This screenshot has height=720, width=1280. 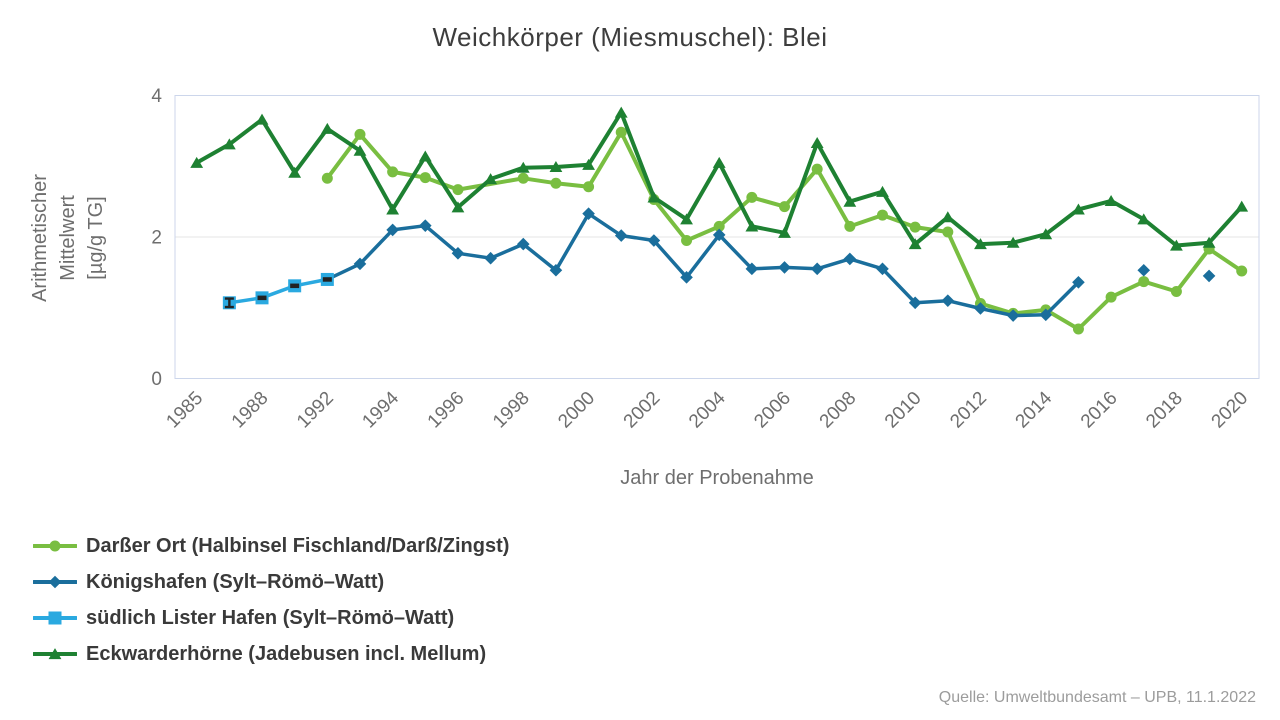 I want to click on y-axis-tick-label: 0, so click(x=156, y=379).